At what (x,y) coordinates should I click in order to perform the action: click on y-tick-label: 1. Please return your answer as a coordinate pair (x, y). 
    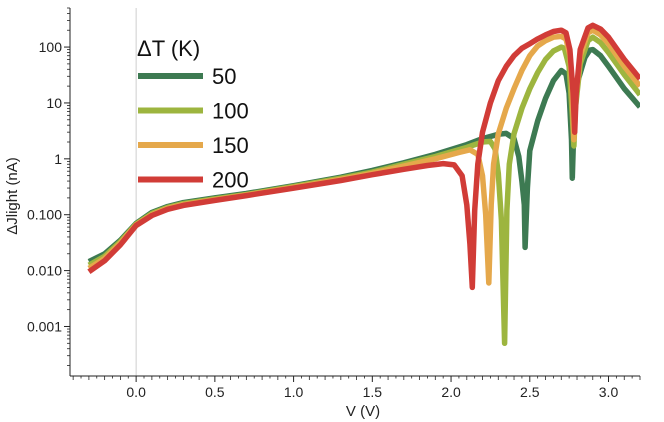
    Looking at the image, I should click on (58, 159).